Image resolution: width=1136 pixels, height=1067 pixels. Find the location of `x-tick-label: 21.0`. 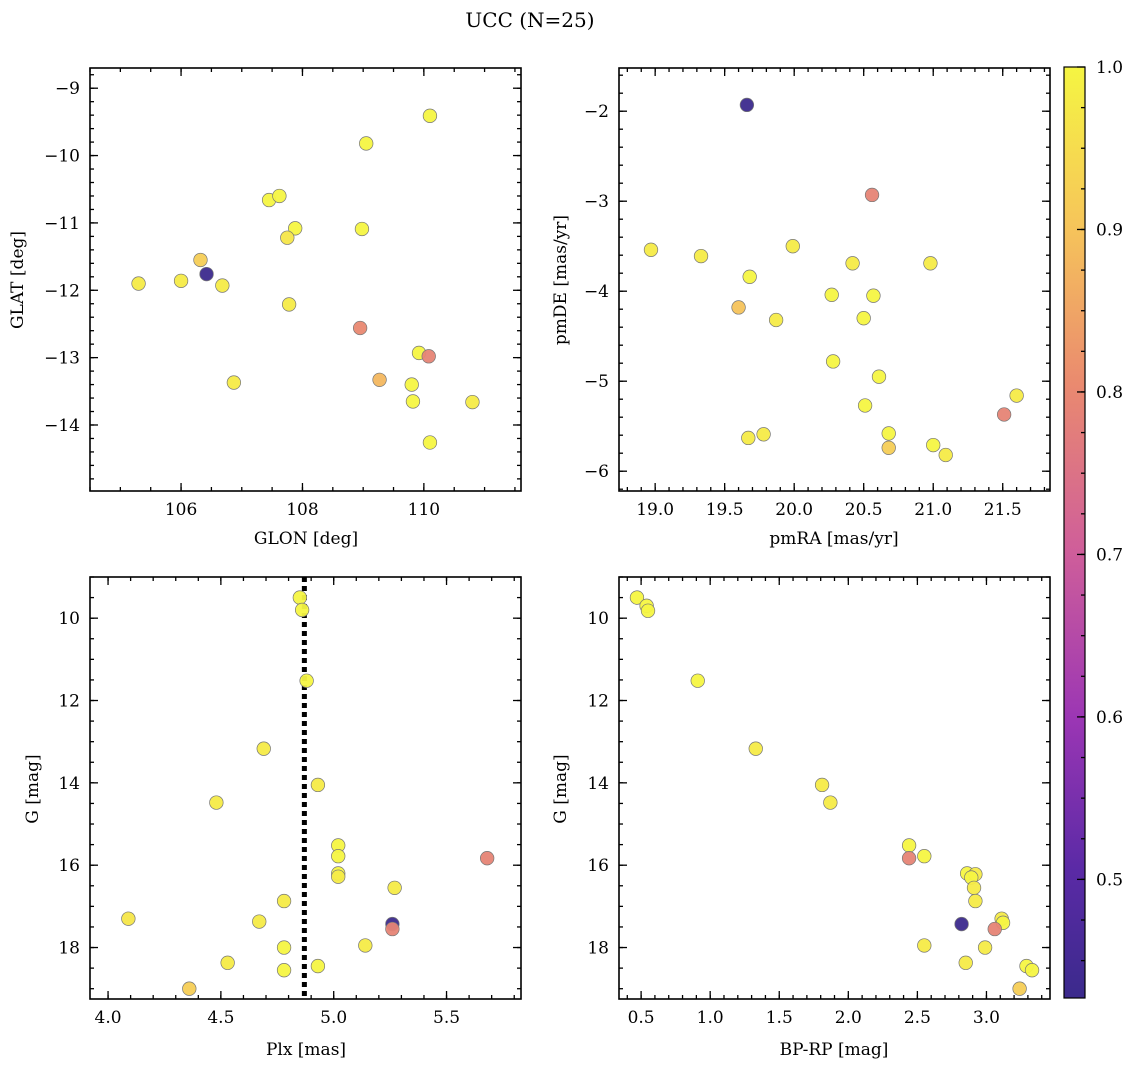

x-tick-label: 21.0 is located at coordinates (933, 510).